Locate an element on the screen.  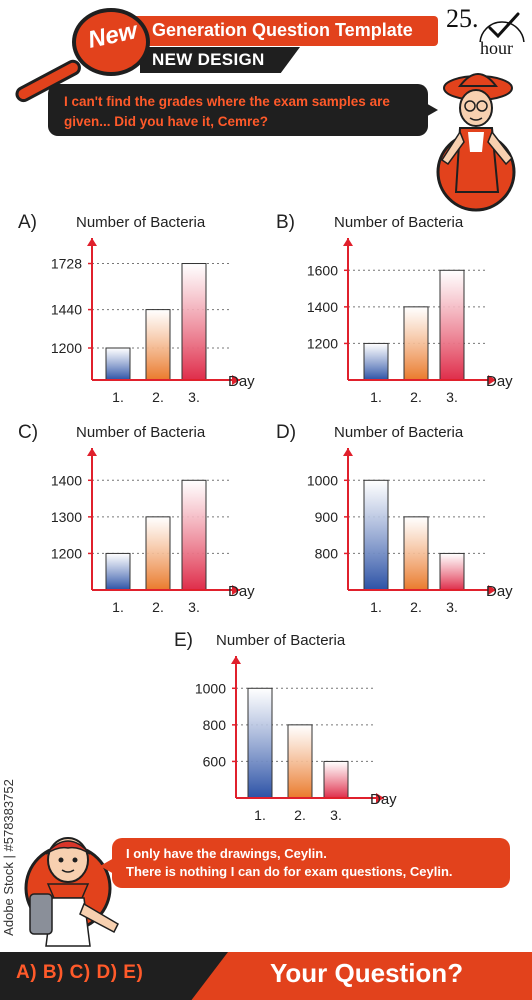
option-label: D) is located at coordinates (286, 432).